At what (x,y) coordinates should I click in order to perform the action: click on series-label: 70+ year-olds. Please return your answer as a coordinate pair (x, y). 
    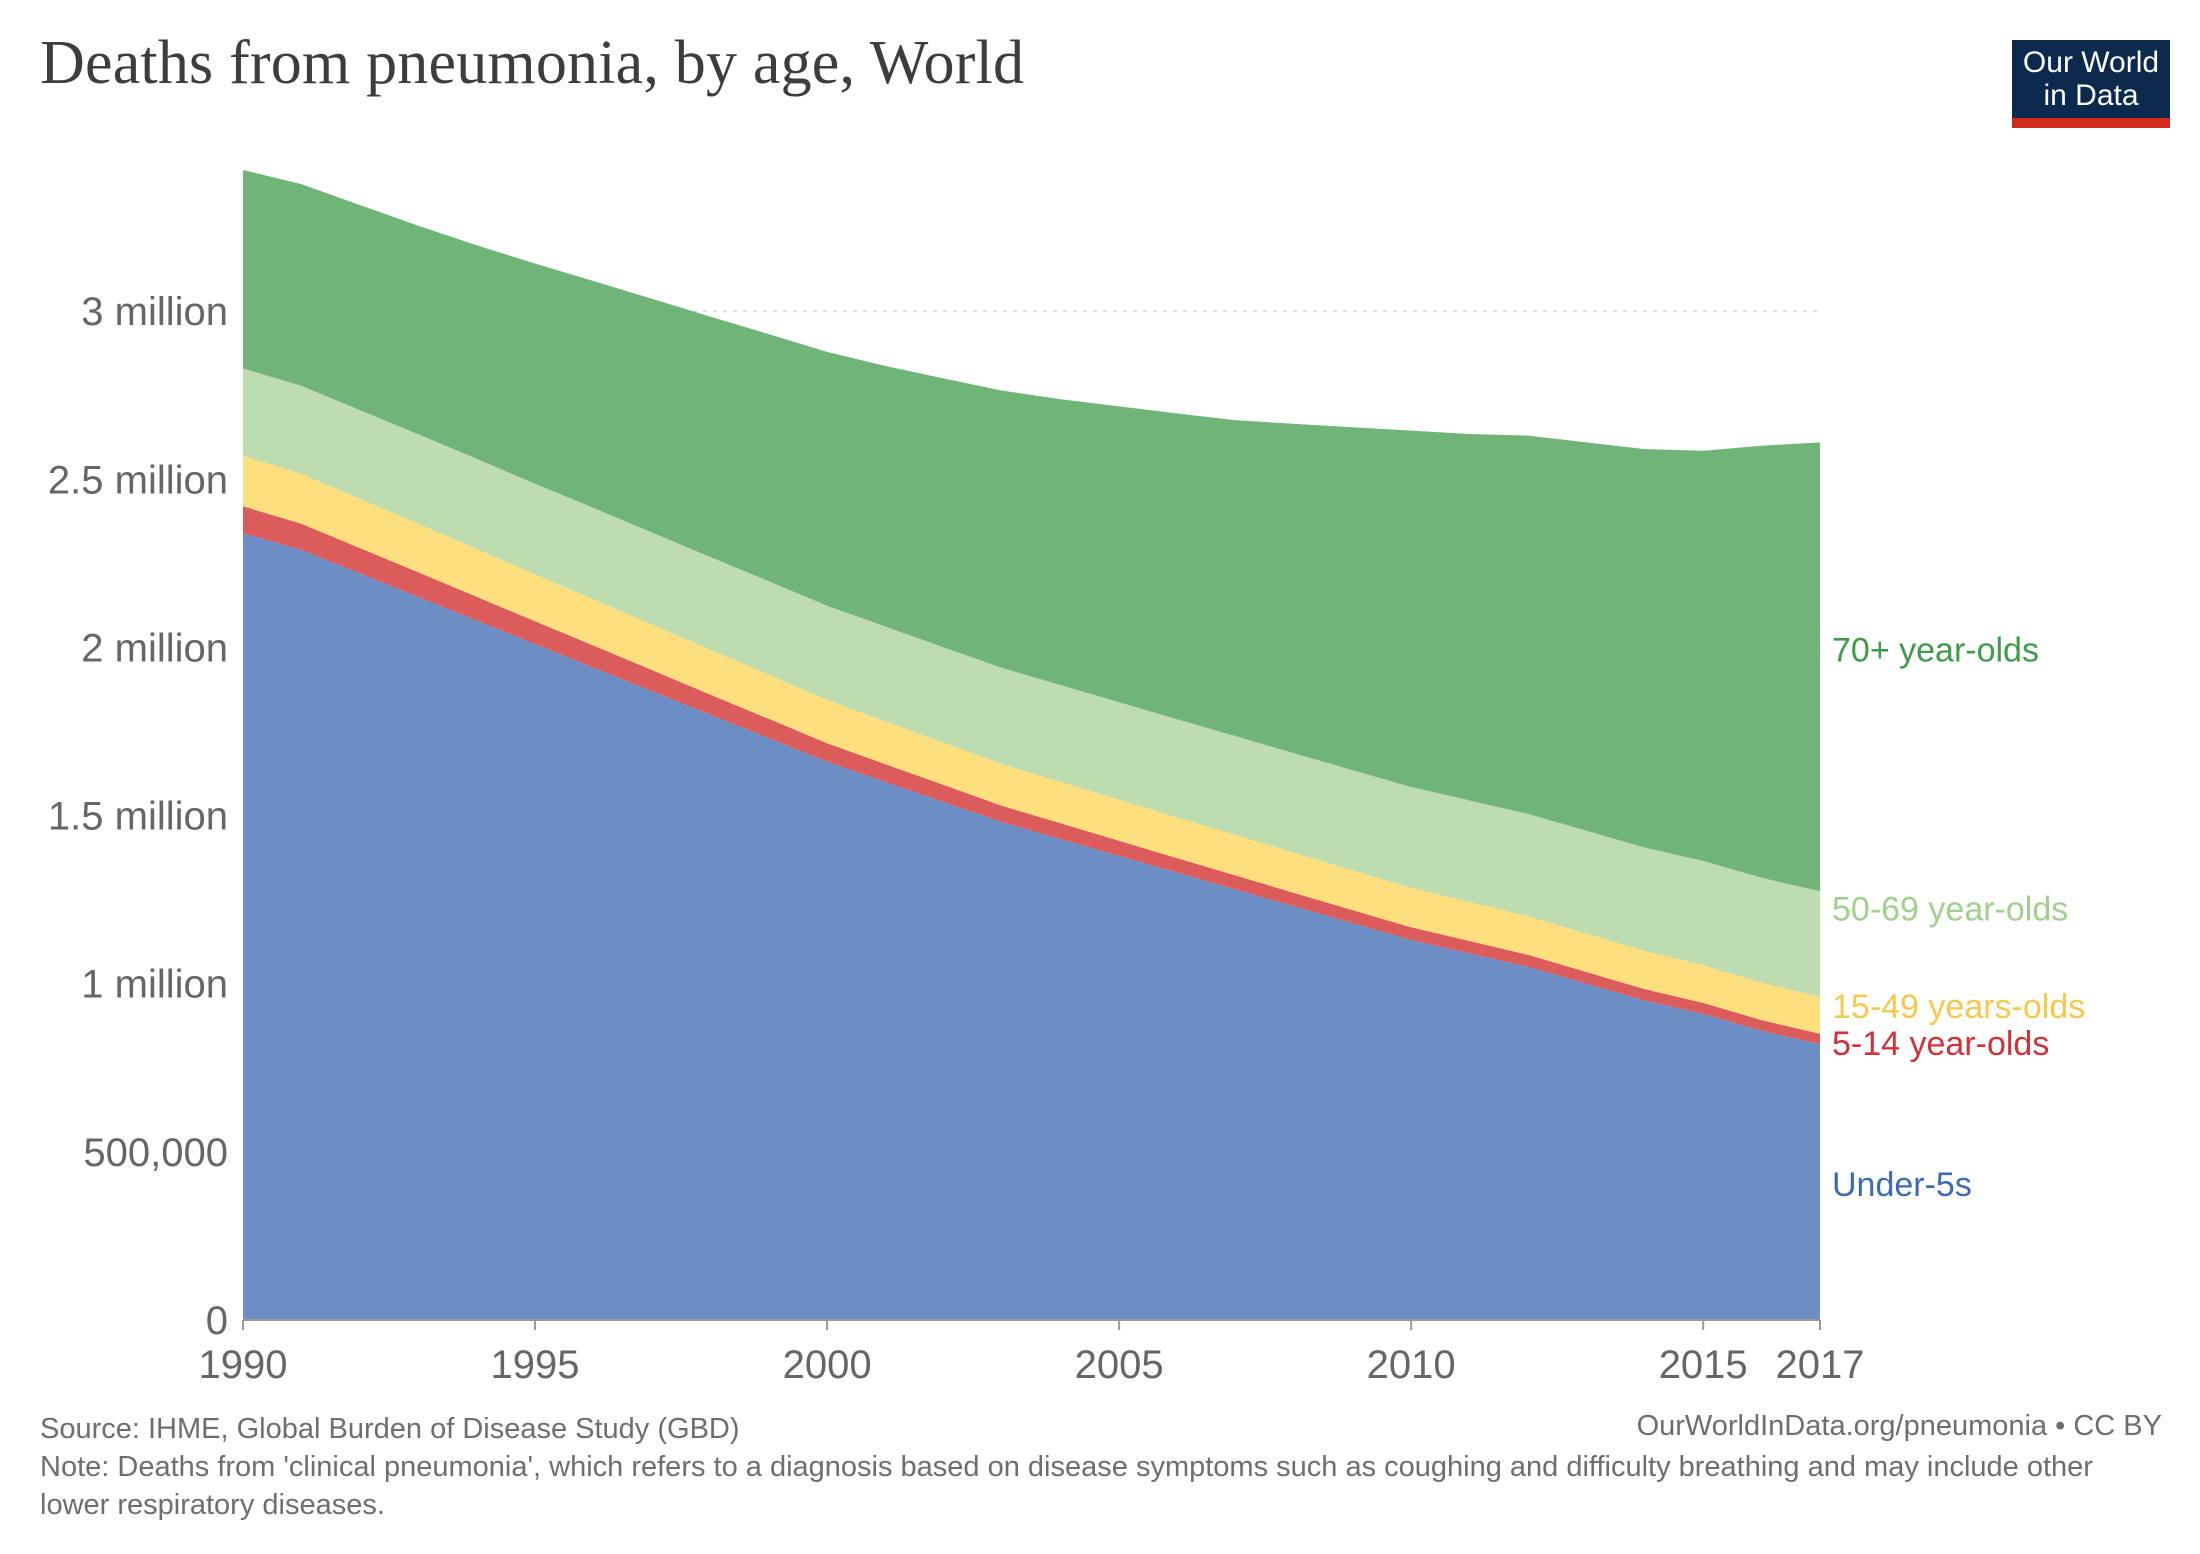
    Looking at the image, I should click on (1935, 650).